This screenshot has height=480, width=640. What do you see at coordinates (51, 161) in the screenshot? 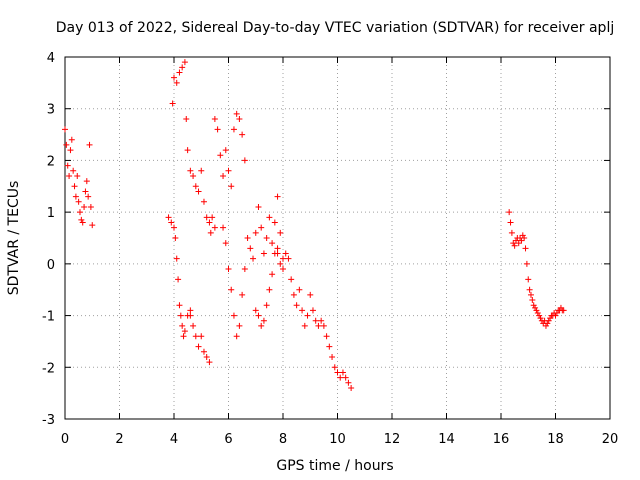
I see `y-tick-label: 2` at bounding box center [51, 161].